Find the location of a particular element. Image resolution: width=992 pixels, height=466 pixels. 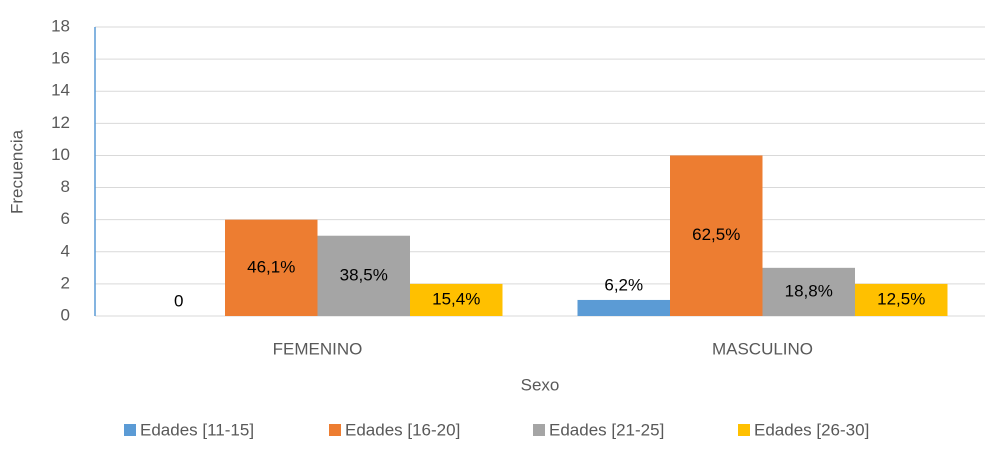

x-tick-label: MASCULINO is located at coordinates (762, 348).